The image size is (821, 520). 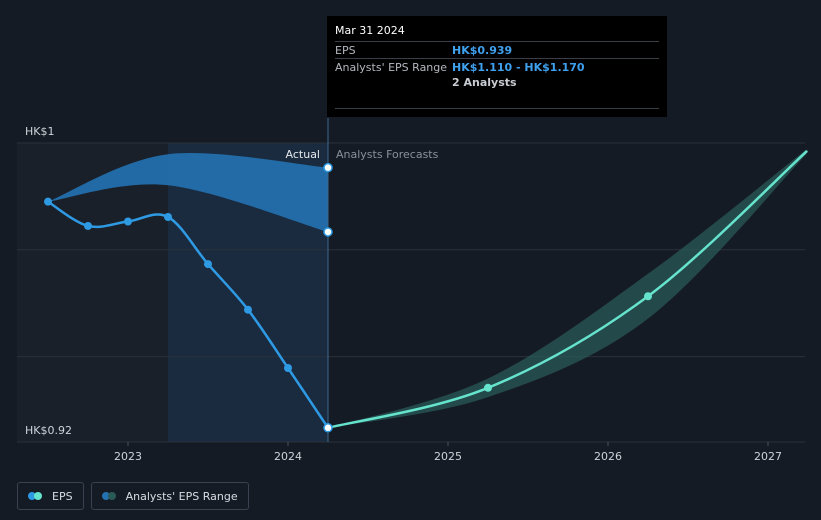 I want to click on chart-legend: EPS Analysts' EPS Range, so click(x=133, y=496).